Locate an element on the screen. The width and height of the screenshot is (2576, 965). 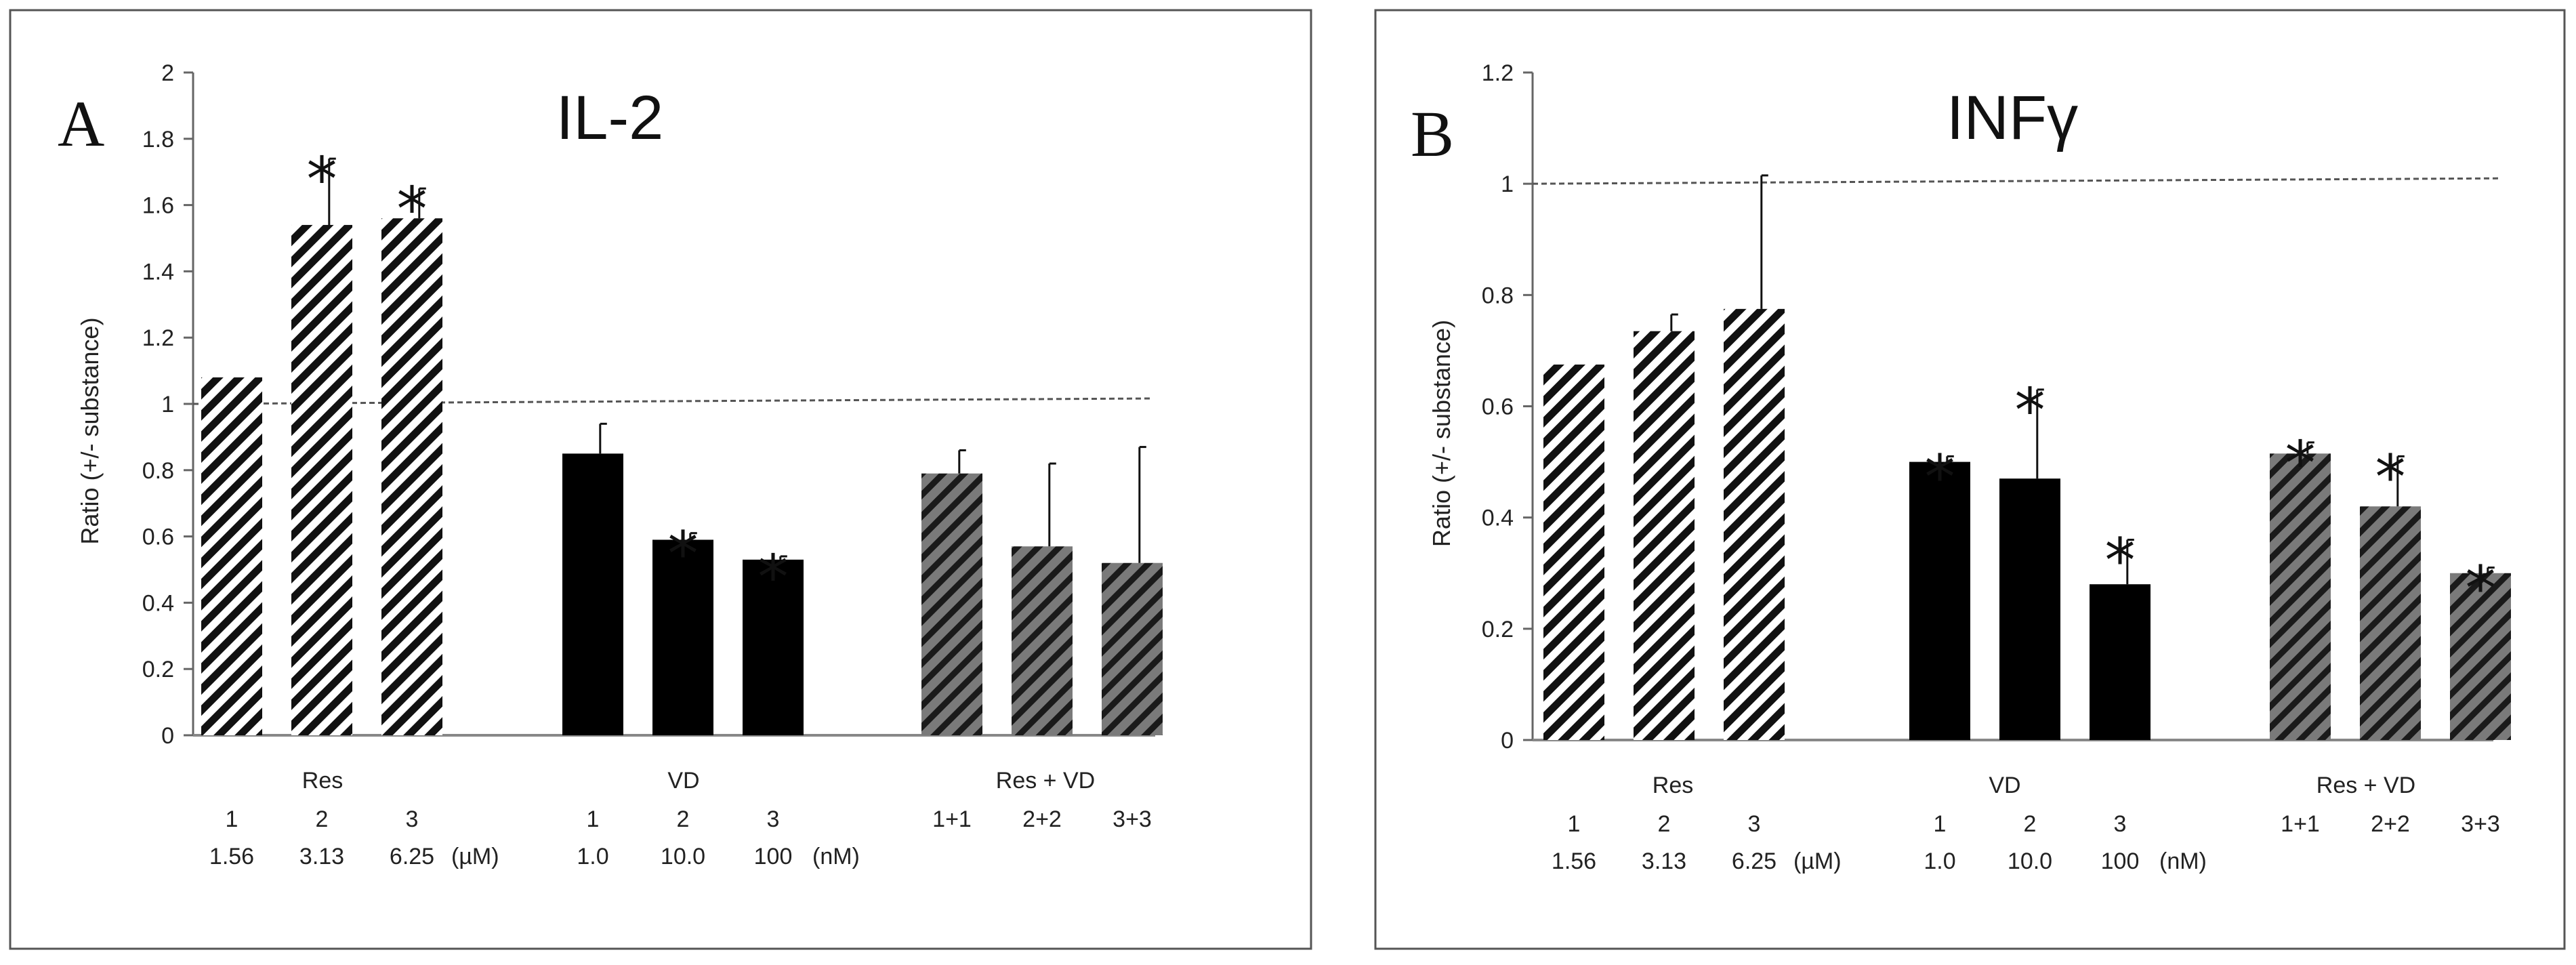
panel-a-group-label: Res + VD is located at coordinates (1045, 781).